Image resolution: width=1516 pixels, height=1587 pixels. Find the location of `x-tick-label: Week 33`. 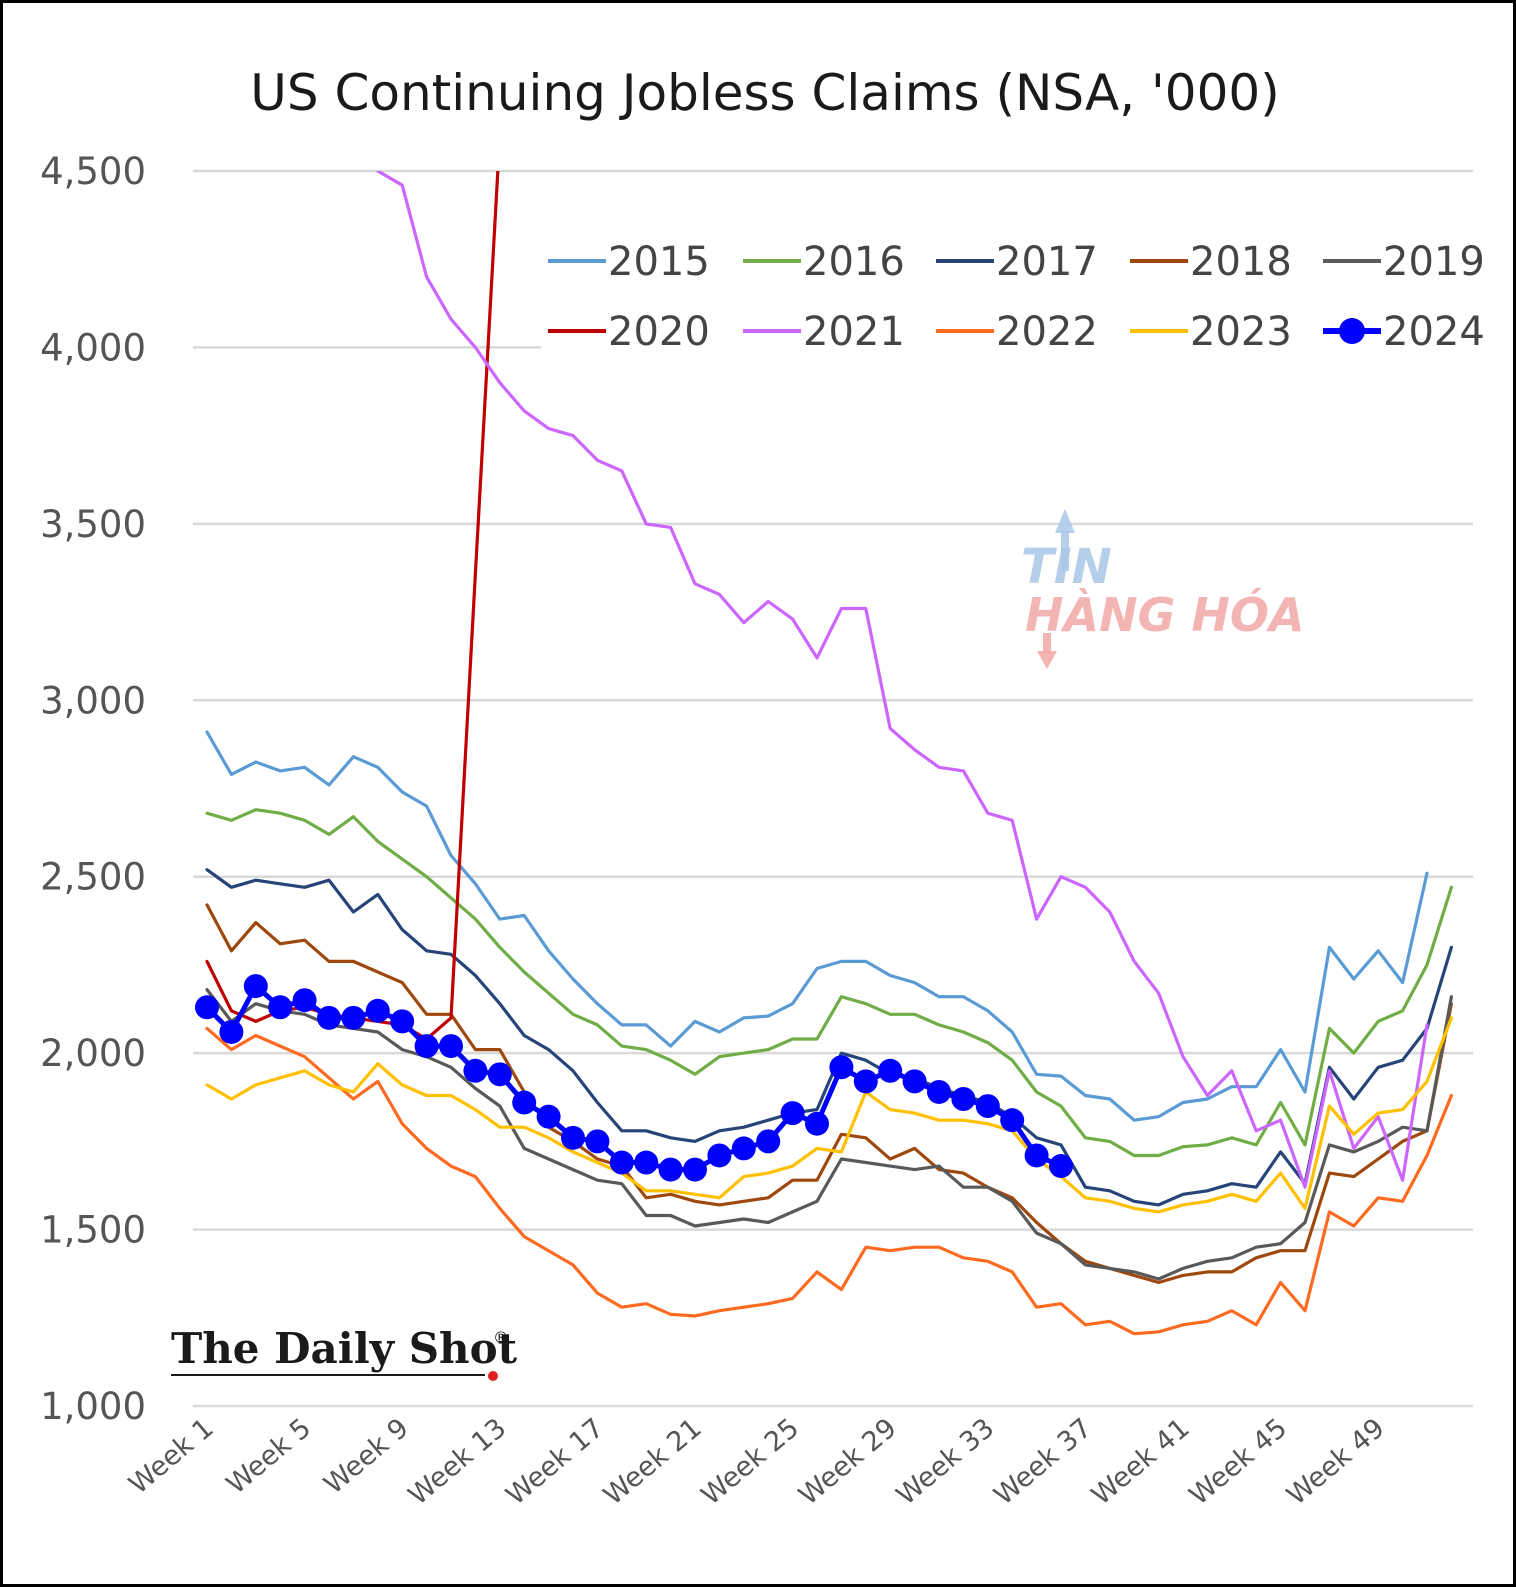

x-tick-label: Week 33 is located at coordinates (945, 1462).